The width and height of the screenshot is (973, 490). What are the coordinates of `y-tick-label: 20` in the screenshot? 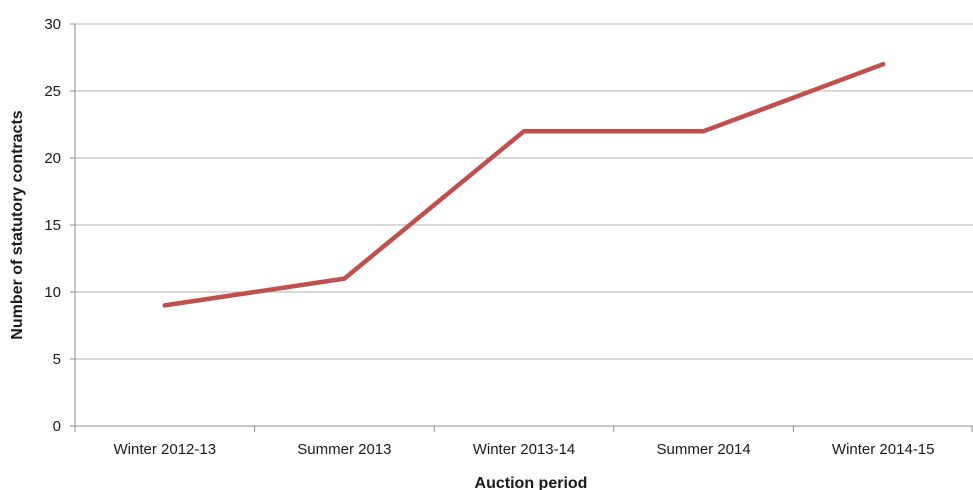 It's located at (52, 158).